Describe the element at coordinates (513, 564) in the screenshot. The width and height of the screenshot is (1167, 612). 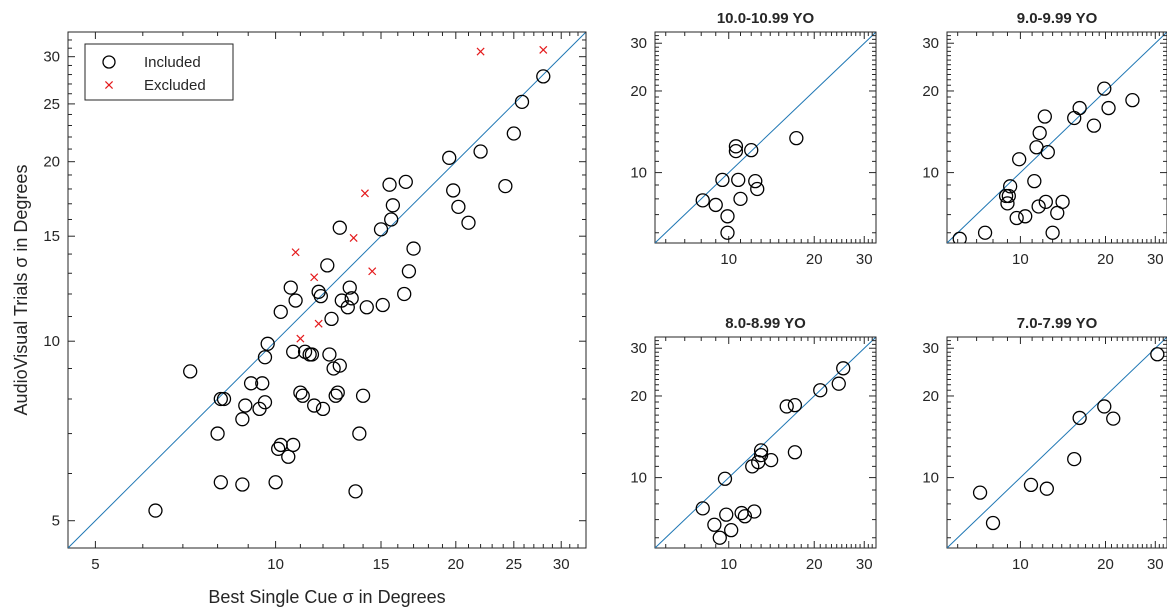
I see `x-tick-label: 25` at that location.